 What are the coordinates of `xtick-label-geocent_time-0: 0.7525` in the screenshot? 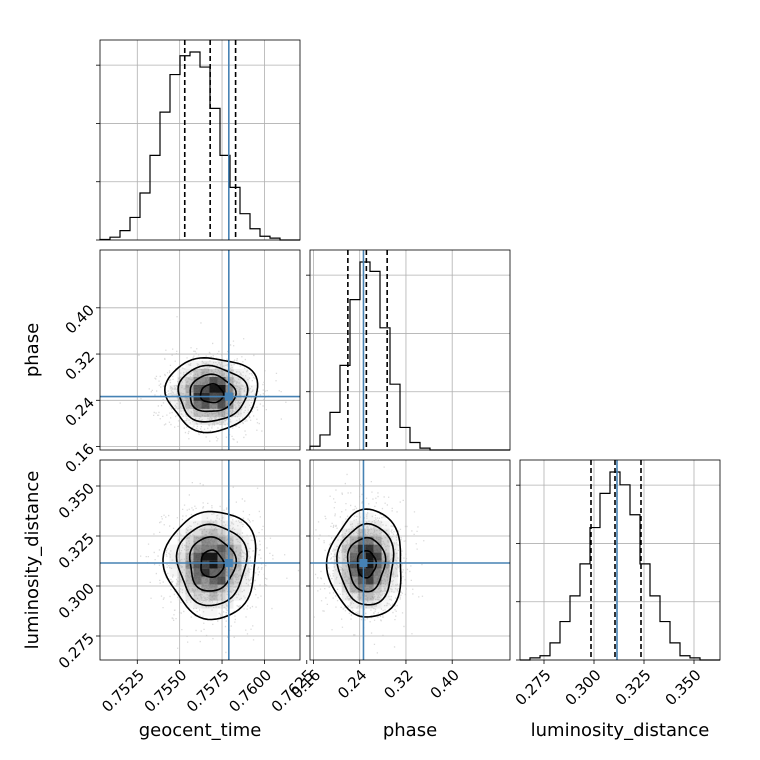 It's located at (123, 691).